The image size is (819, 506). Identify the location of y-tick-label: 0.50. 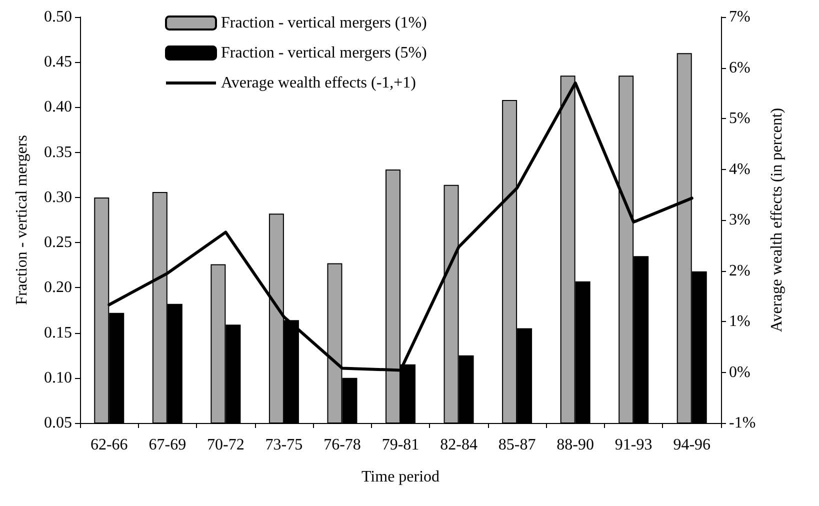
(58, 17).